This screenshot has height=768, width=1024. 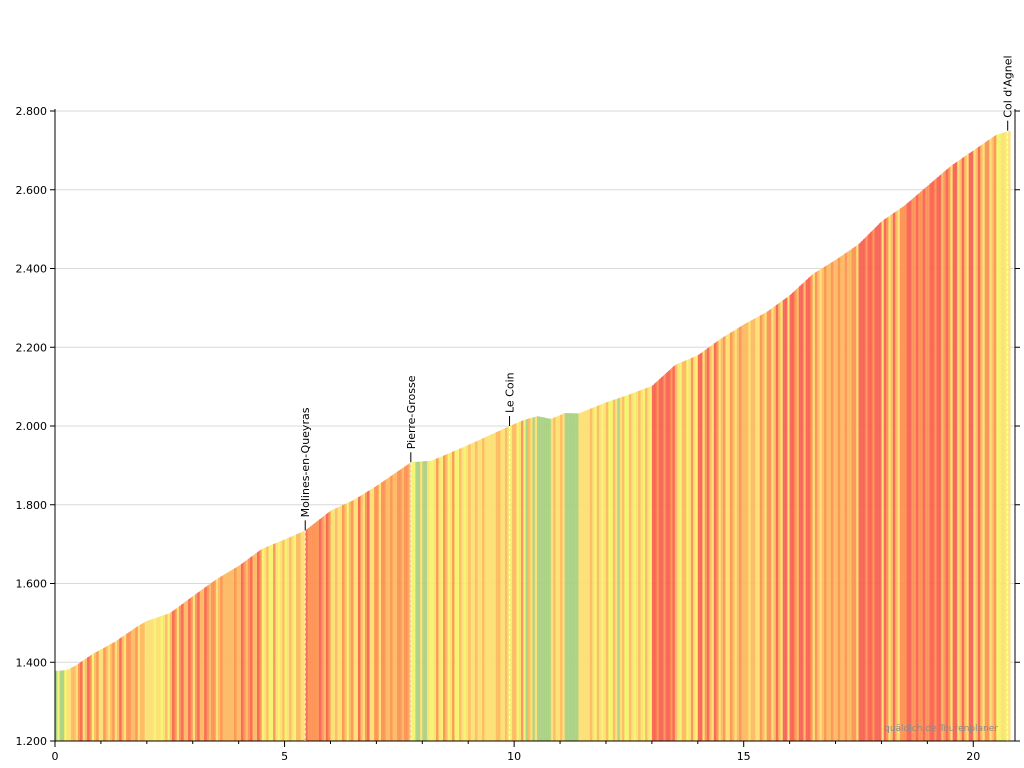 What do you see at coordinates (32, 347) in the screenshot?
I see `y-tick-label: 2.200` at bounding box center [32, 347].